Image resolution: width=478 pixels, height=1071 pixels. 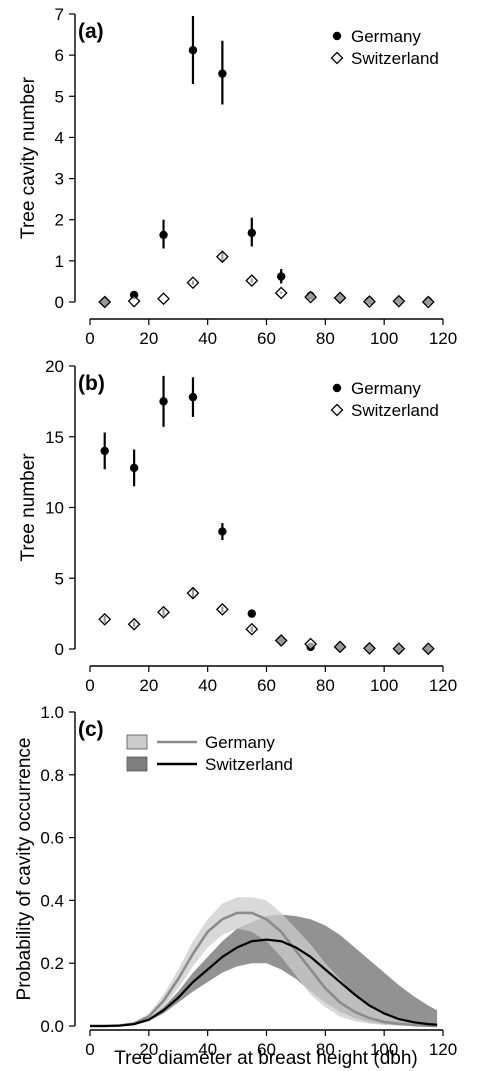 I want to click on y-tick-label: 15, so click(x=54, y=437).